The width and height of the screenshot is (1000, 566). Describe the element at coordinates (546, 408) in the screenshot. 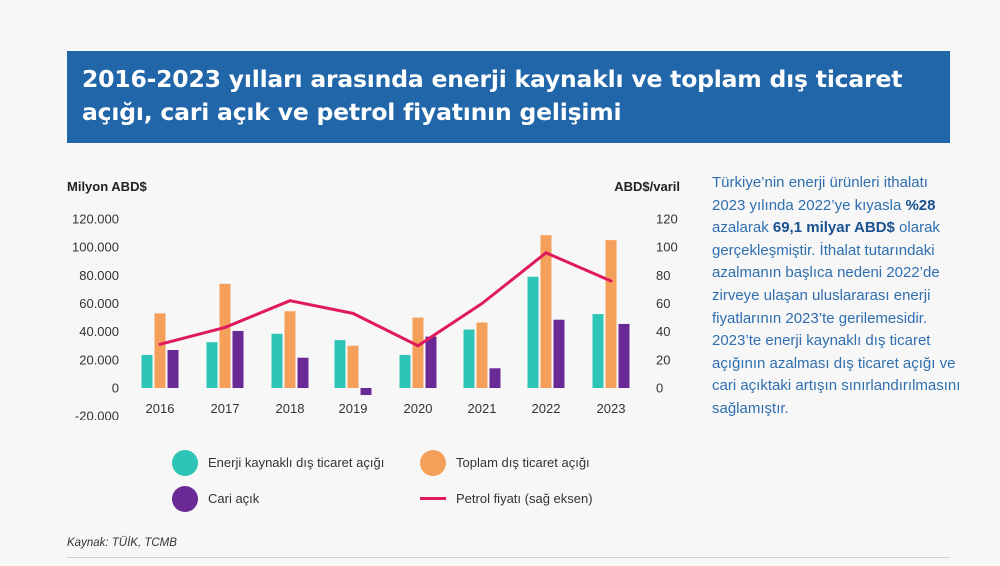

I see `x-tick-label: 2022` at that location.